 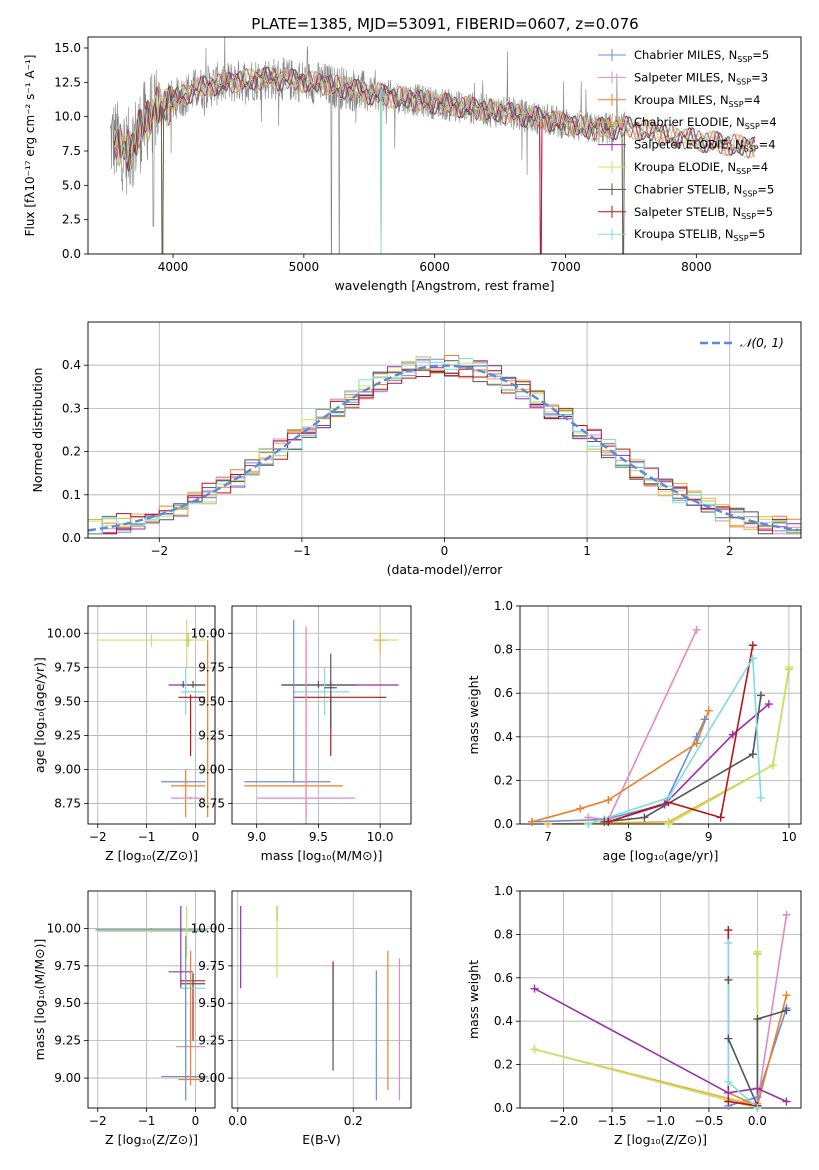 I want to click on mass-vs-EBV-panel: 0.0 0.2 9.00 9.25 9.50 9.75 10.00 E(B-V), so click(x=301, y=1018).